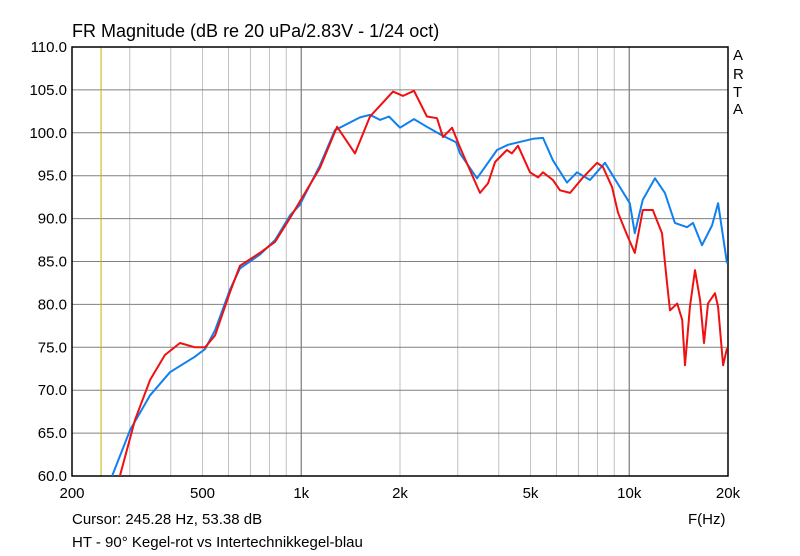 The image size is (800, 556). Describe the element at coordinates (49, 47) in the screenshot. I see `y-tick-label: 110.0` at that location.